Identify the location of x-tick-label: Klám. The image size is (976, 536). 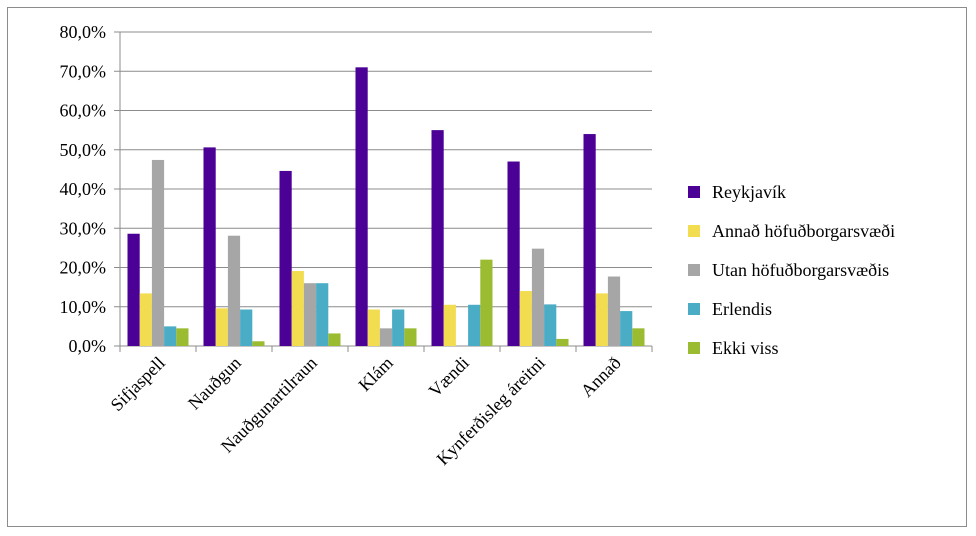
(375, 374).